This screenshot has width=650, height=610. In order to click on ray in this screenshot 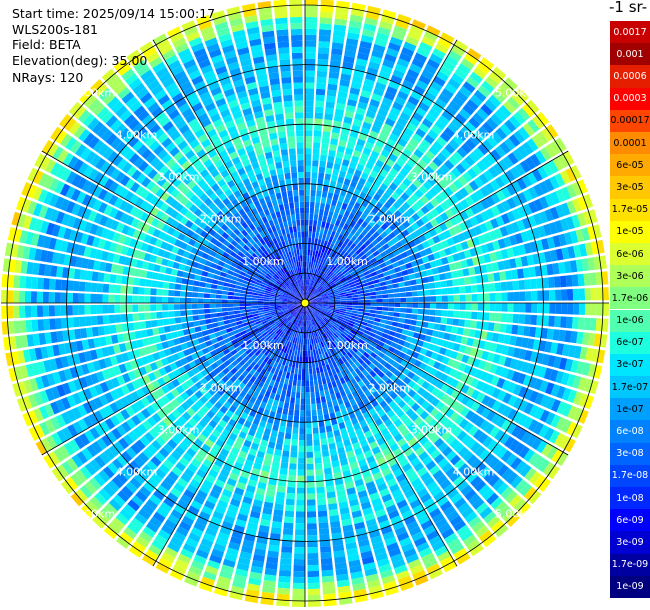, I will do `click(406, 184)`.